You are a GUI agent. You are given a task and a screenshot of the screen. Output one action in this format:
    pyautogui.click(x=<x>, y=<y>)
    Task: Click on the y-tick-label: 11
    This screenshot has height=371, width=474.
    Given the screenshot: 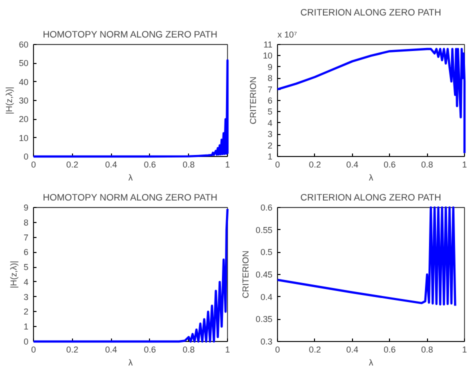 What is the action you would take?
    pyautogui.click(x=268, y=45)
    